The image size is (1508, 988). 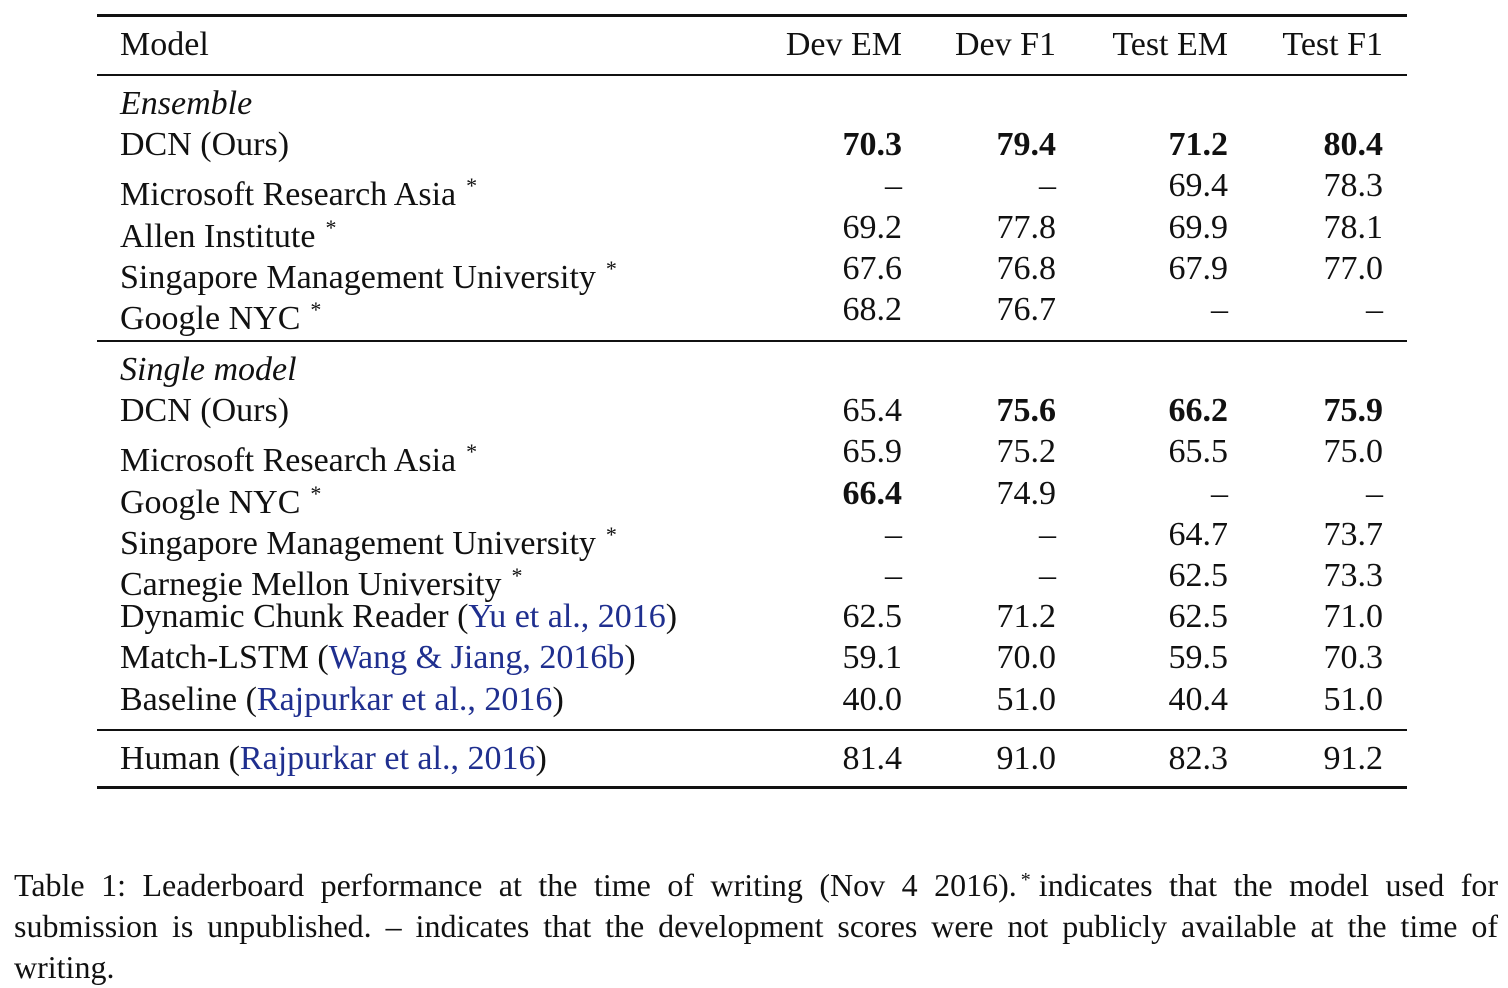 I want to click on score-cell: 75.9, so click(x=1353, y=411).